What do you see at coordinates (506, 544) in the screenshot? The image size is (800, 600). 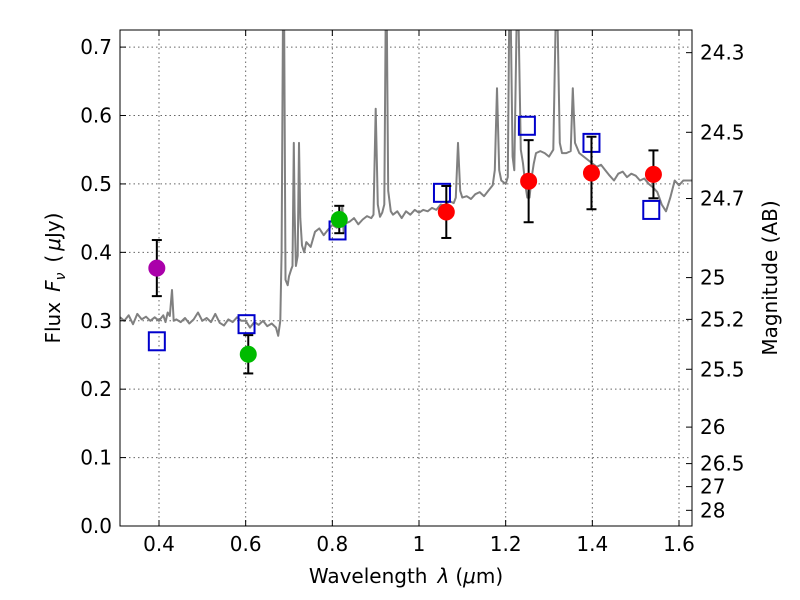 I see `x-tick-label: 1.2` at bounding box center [506, 544].